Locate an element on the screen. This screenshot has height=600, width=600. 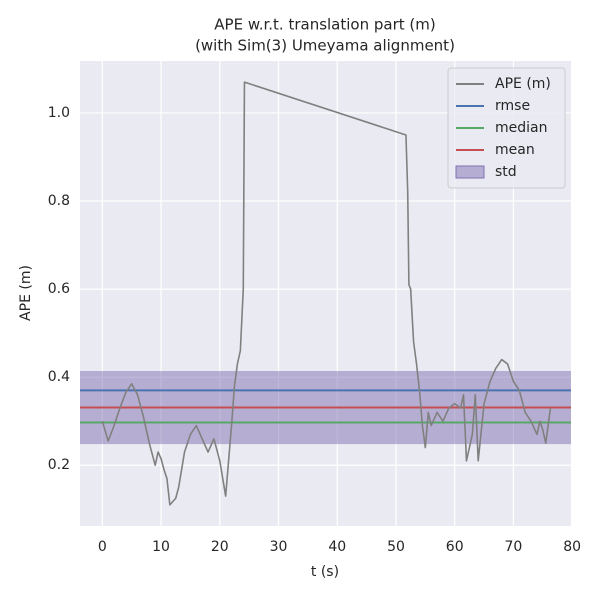
x-axis-label: t (s) is located at coordinates (325, 572).